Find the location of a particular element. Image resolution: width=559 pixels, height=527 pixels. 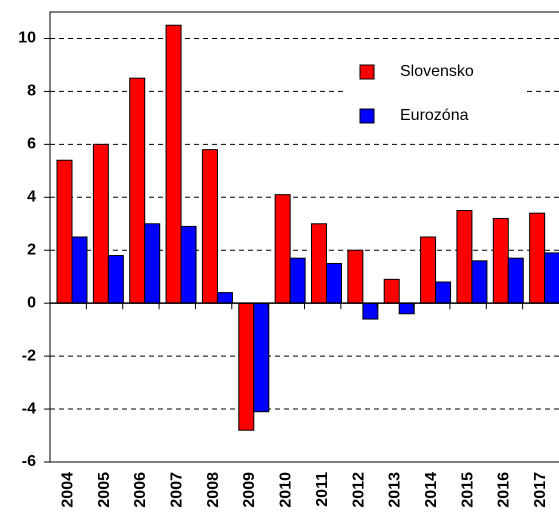

y-tick-label: -4 is located at coordinates (29, 408).